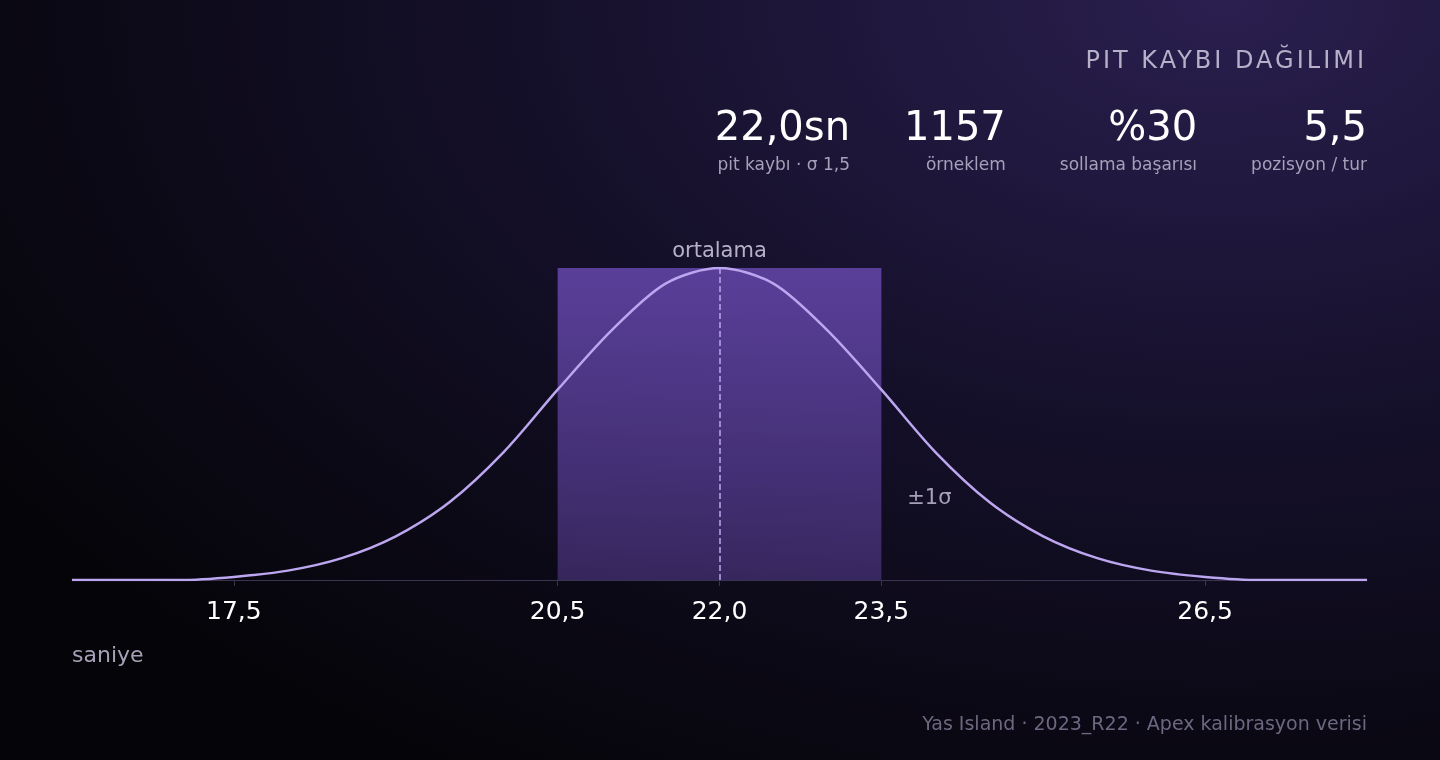  What do you see at coordinates (1152, 126) in the screenshot?
I see `text: %30` at bounding box center [1152, 126].